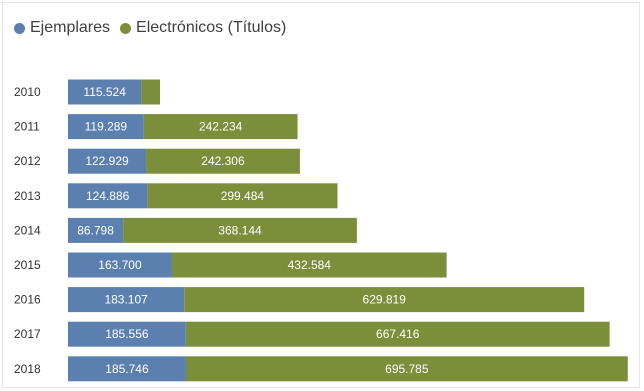 Image resolution: width=644 pixels, height=391 pixels. I want to click on category-label-2011: 2011, so click(27, 127).